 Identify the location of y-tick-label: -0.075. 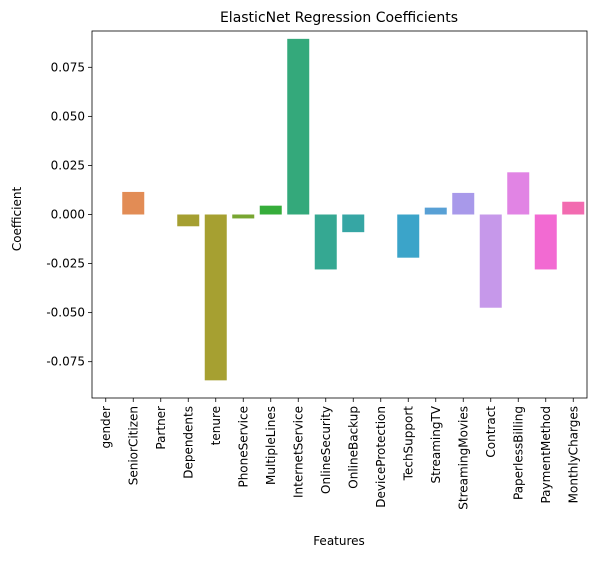
(65, 362).